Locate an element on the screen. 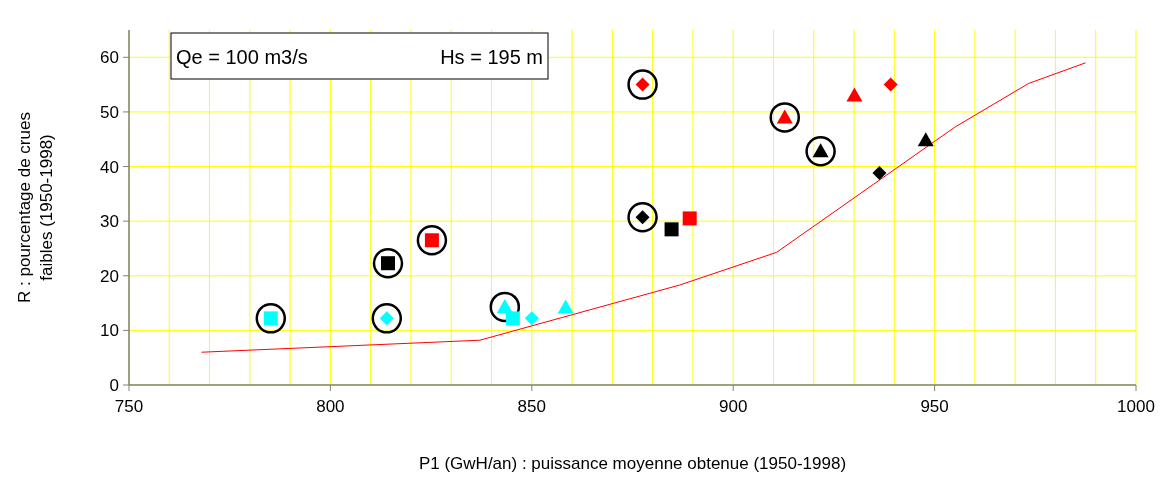  y-tick-label: 50 is located at coordinates (109, 112).